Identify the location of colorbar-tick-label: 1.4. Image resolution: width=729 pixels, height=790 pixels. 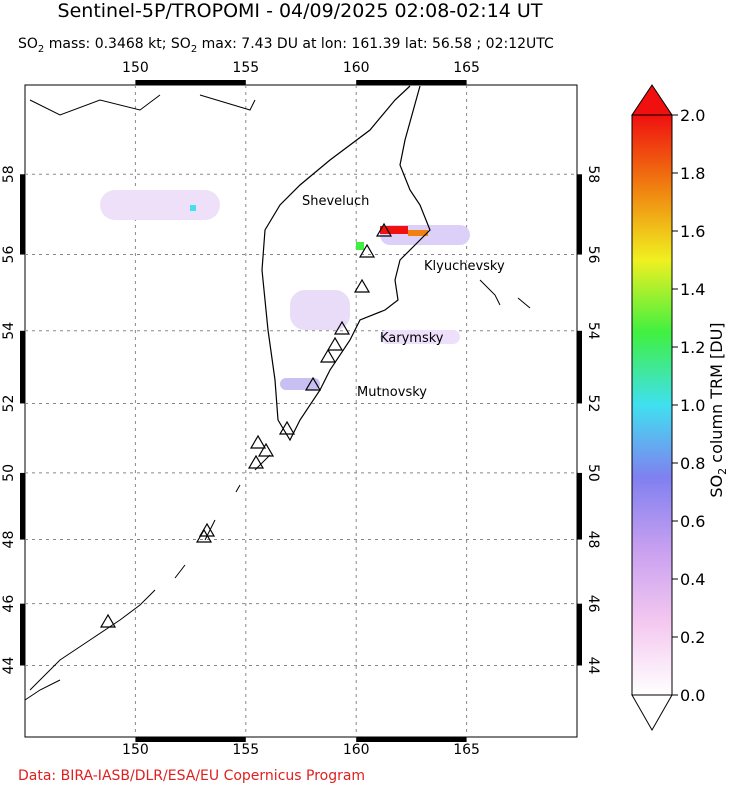
(692, 289).